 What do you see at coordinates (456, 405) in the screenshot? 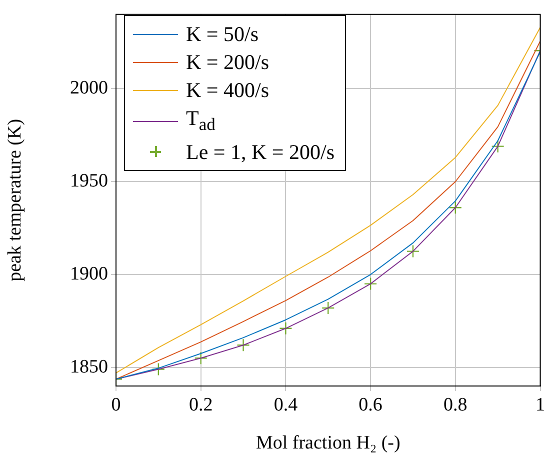
I see `x-tick-label: 0.8` at bounding box center [456, 405].